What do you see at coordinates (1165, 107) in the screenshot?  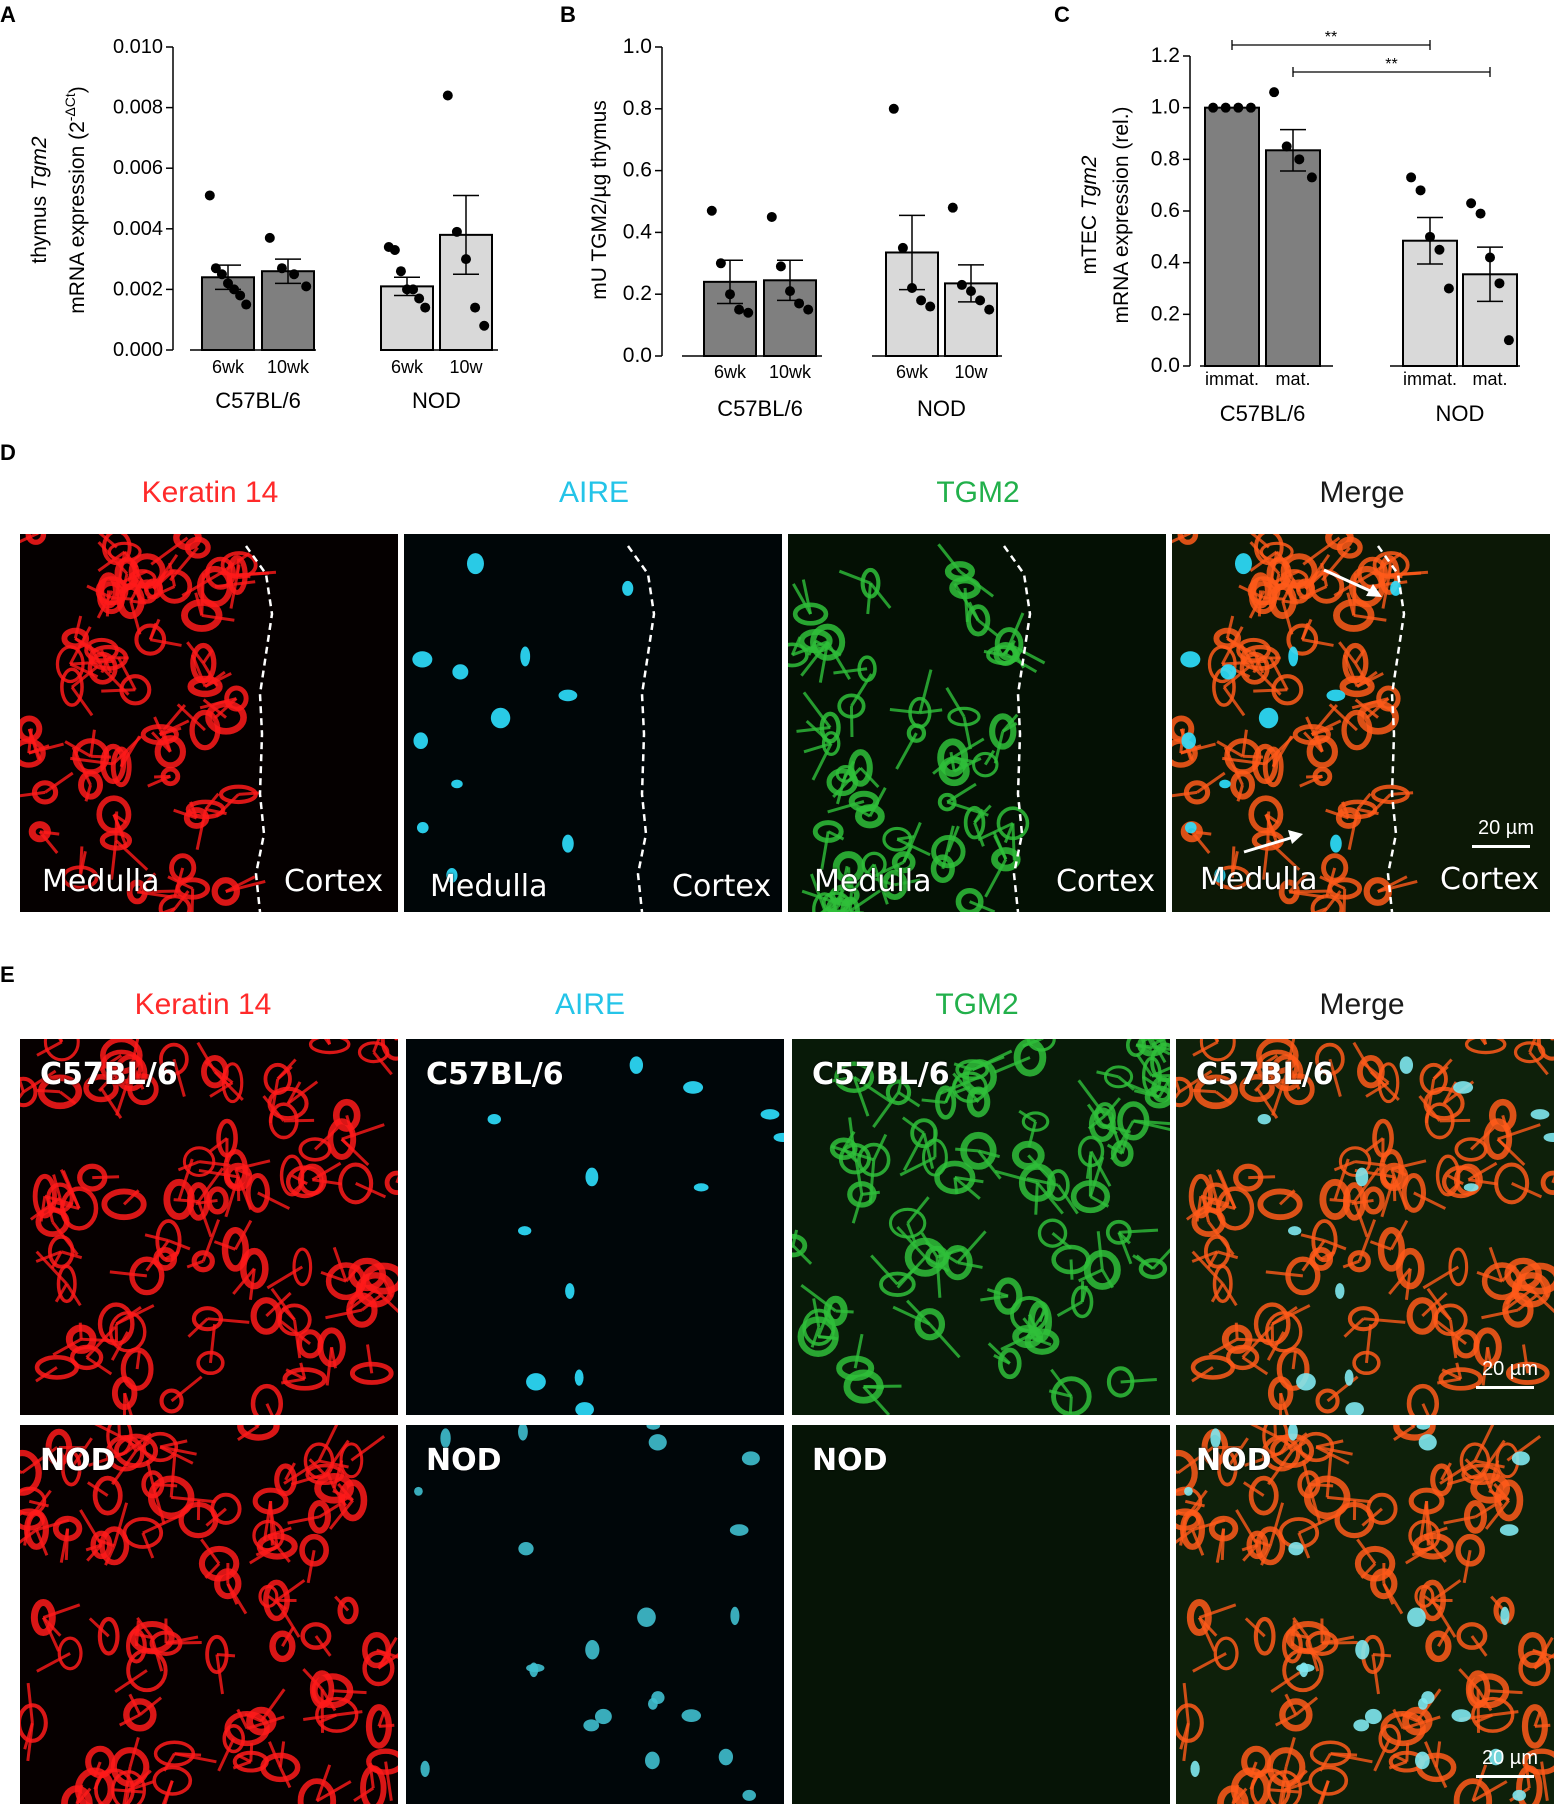 I see `y-tick-label: 1.0` at bounding box center [1165, 107].